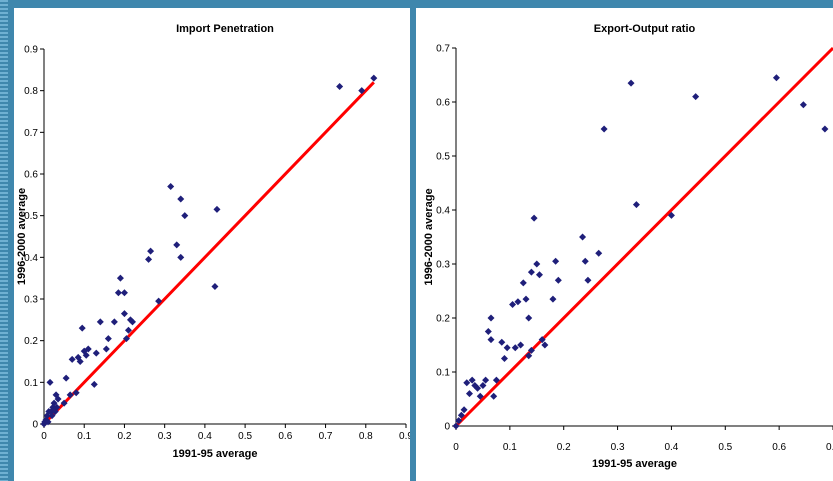  I want to click on x-tick-label: 0.3, so click(165, 436).